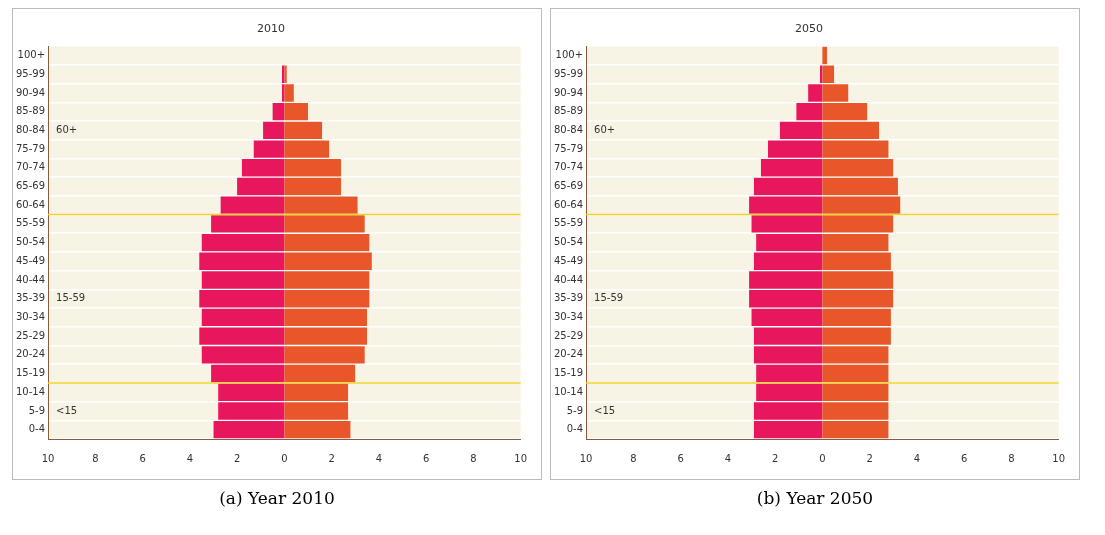 The width and height of the screenshot is (1105, 535). I want to click on text: (b) Year 2050, so click(815, 498).